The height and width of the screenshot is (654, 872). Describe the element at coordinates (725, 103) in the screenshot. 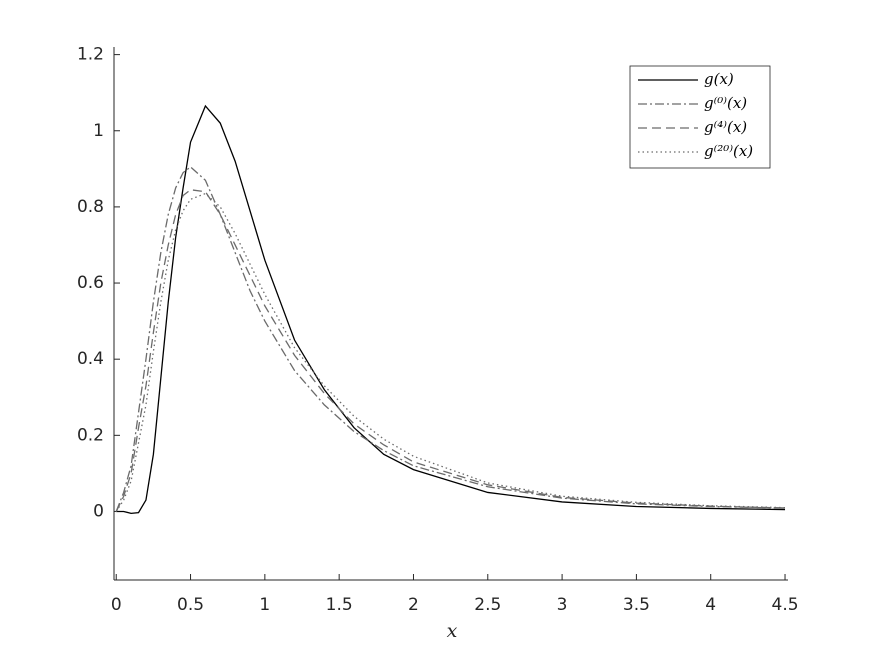

I see `legend-label: g⁽⁰⁾(x)` at that location.